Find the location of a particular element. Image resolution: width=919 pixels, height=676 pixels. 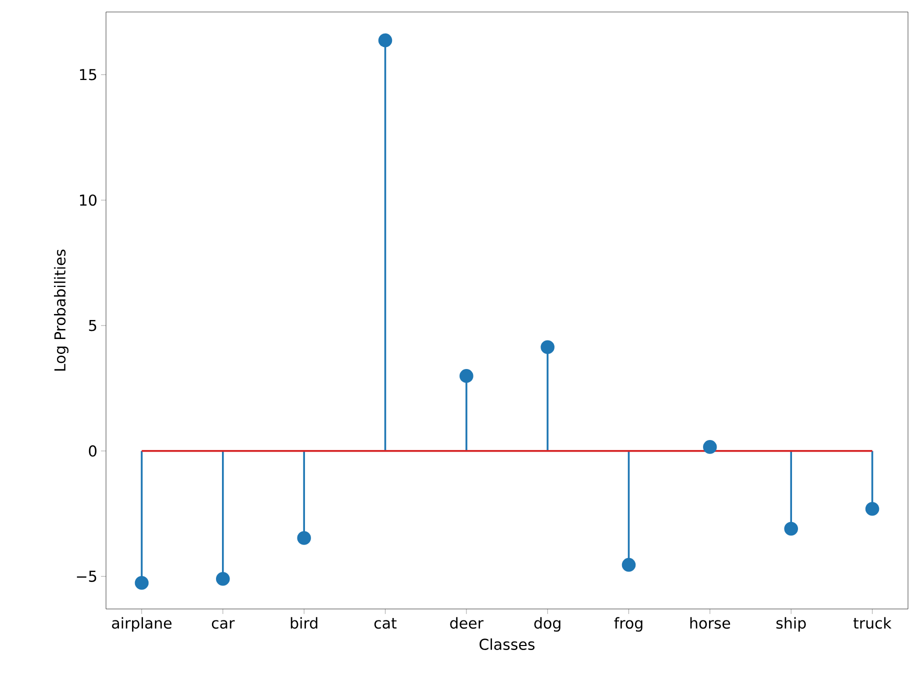

y-tick-label: 15 is located at coordinates (88, 74).